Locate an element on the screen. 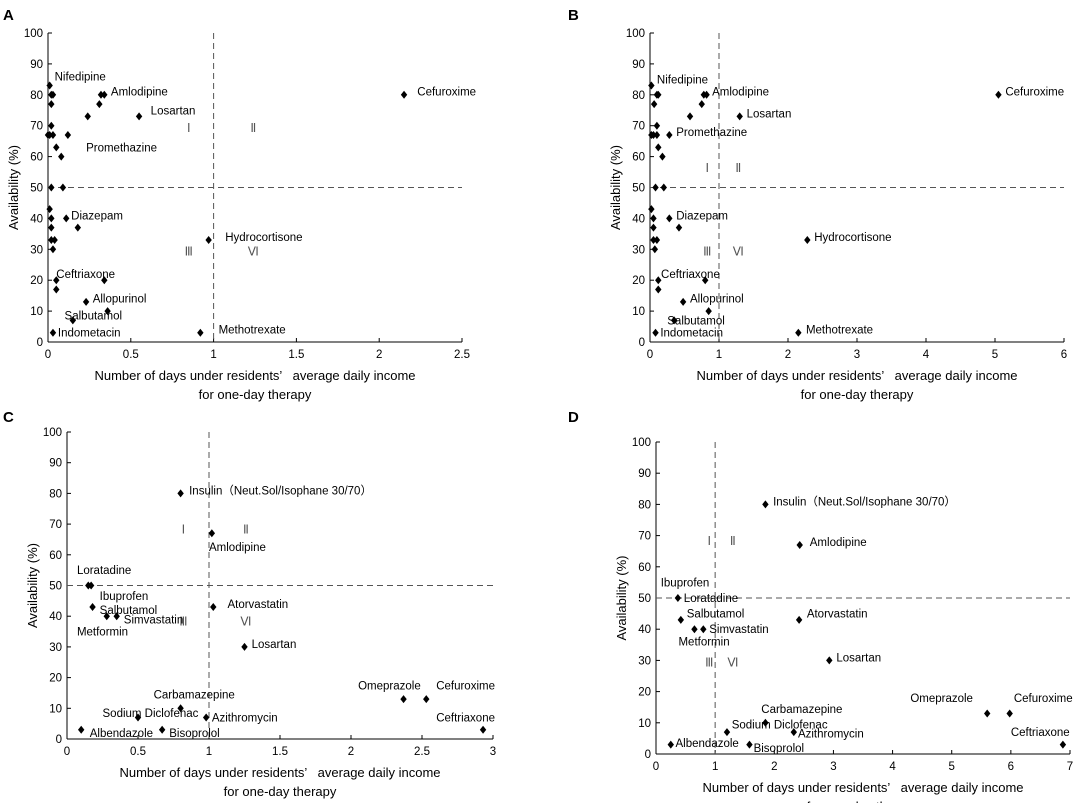 This screenshot has width=1084, height=803. y-tick-label: 10 is located at coordinates (644, 724).